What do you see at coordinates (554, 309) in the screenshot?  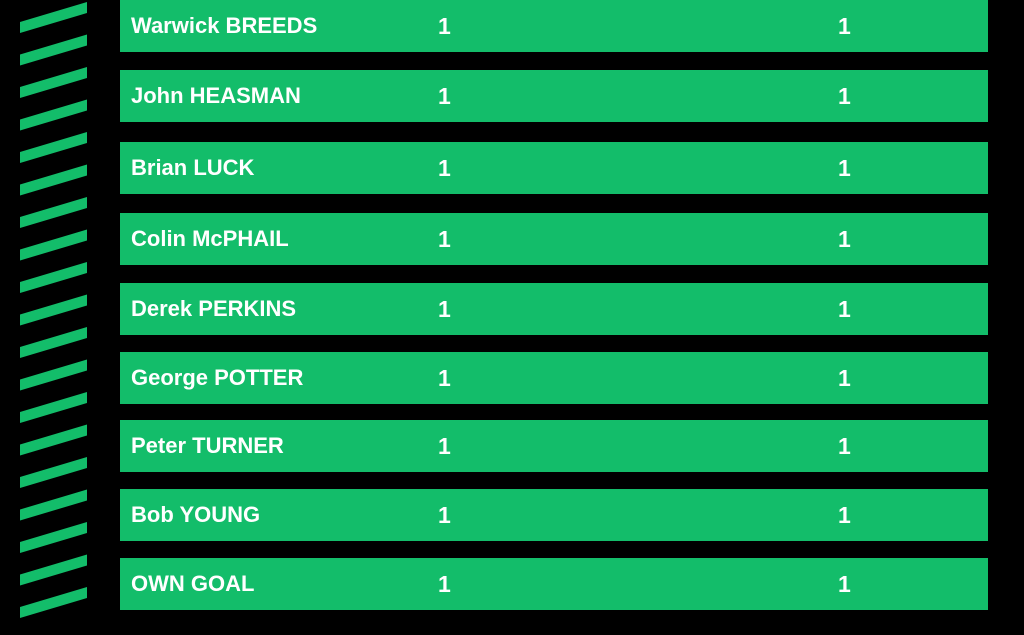 I see `table-row: Derek PERKINS 1 1` at bounding box center [554, 309].